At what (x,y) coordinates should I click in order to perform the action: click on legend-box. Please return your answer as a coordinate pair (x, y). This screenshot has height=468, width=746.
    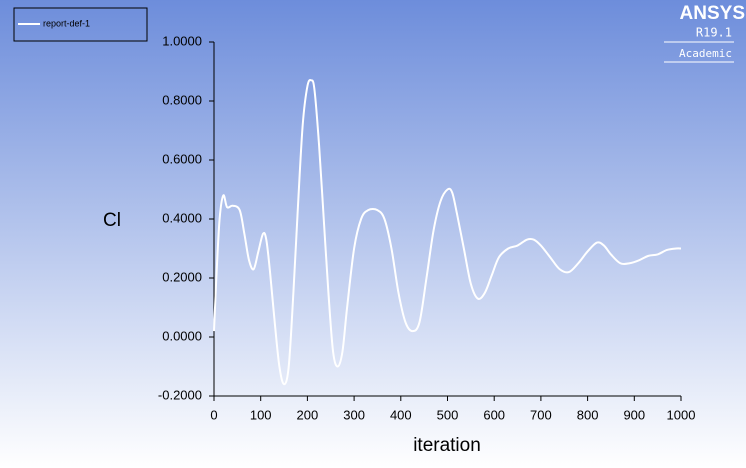
    Looking at the image, I should click on (80, 24).